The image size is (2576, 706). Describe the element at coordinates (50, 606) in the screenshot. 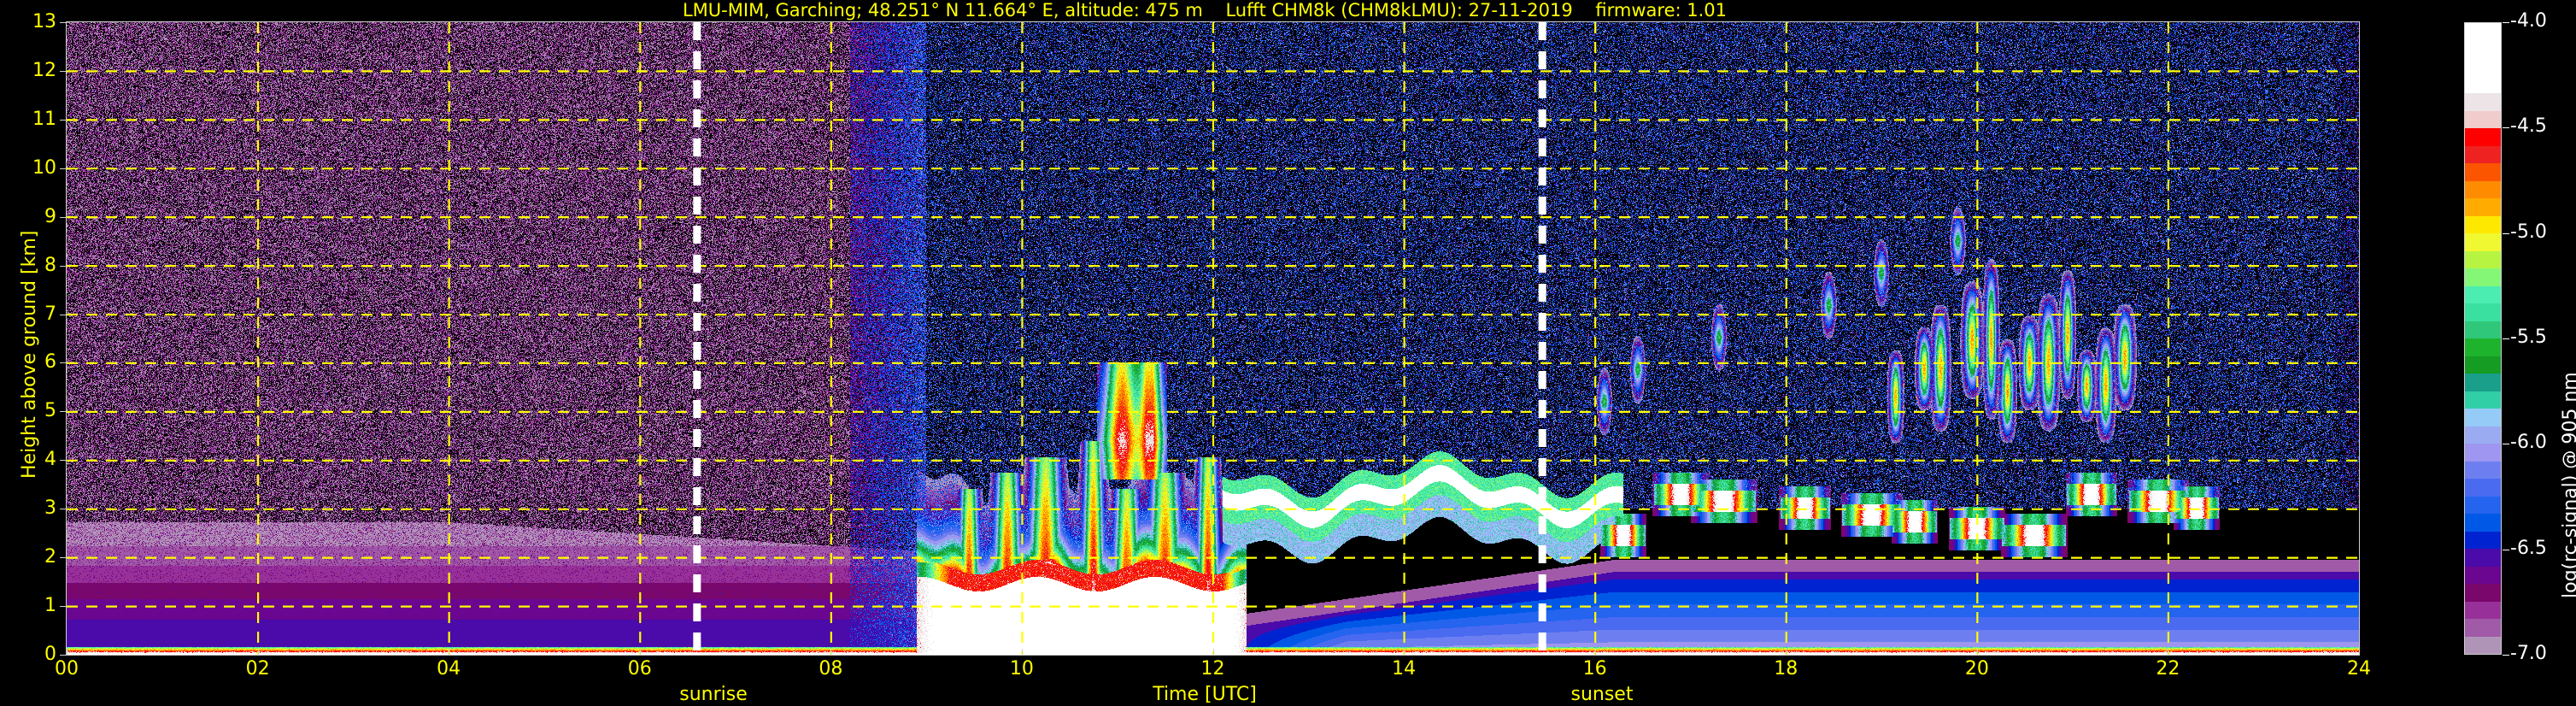

I see `y-tick-label: 1` at that location.